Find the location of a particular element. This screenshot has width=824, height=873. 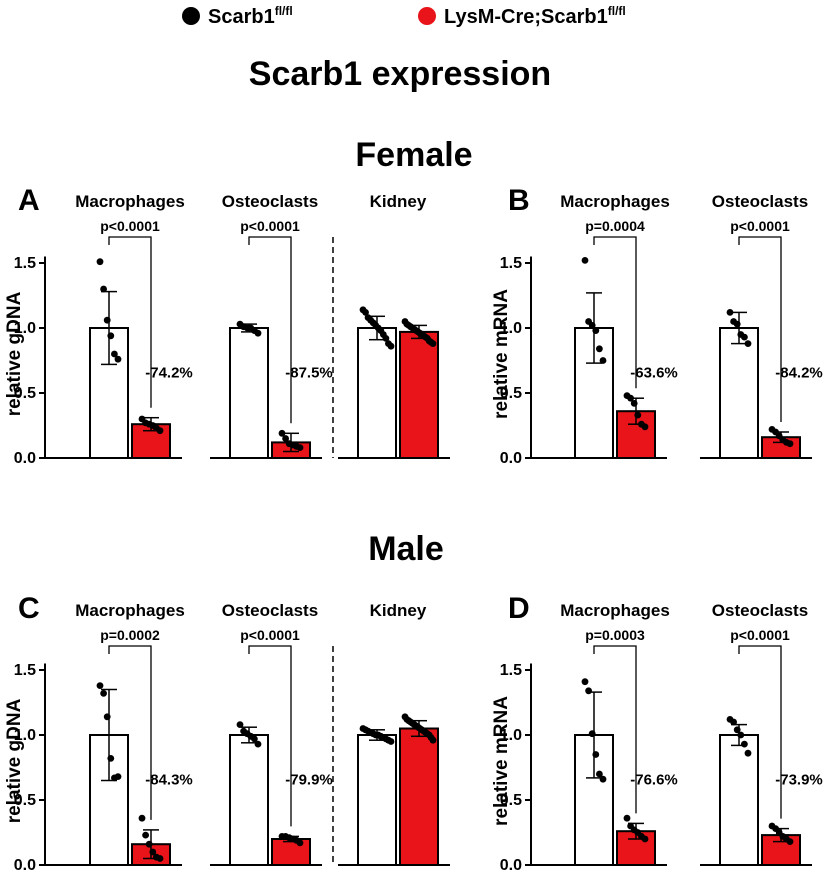

panel-letter: C is located at coordinates (29, 608).